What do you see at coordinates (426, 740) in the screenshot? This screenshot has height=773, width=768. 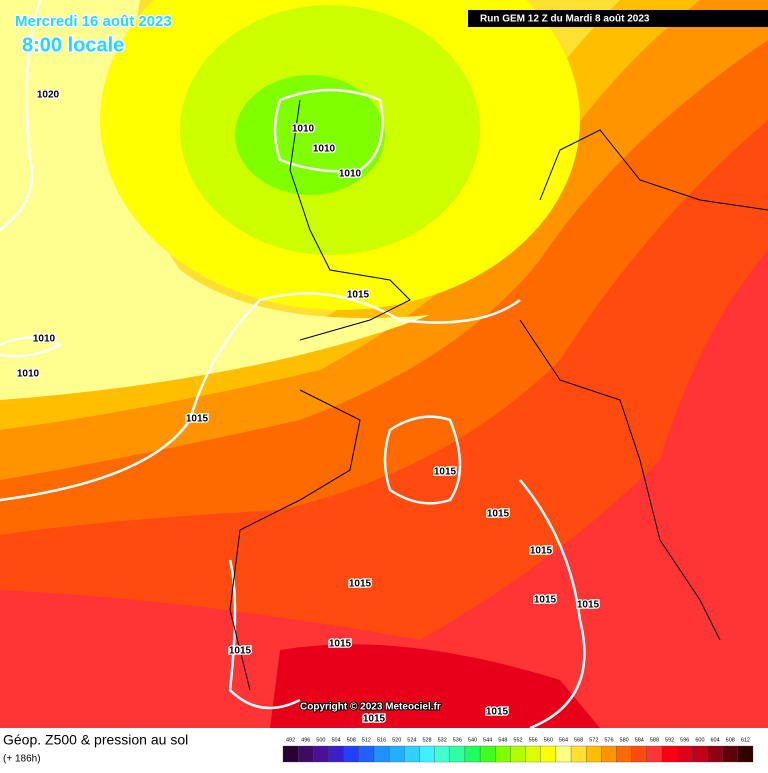 I see `legend-tick-label: 528` at bounding box center [426, 740].